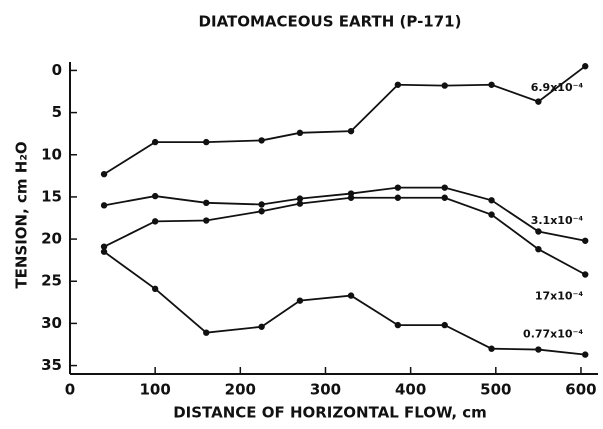 This screenshot has width=603, height=429. Describe the element at coordinates (330, 413) in the screenshot. I see `x-axis-label: DISTANCE OF HORIZONTAL FLOW, cm` at that location.